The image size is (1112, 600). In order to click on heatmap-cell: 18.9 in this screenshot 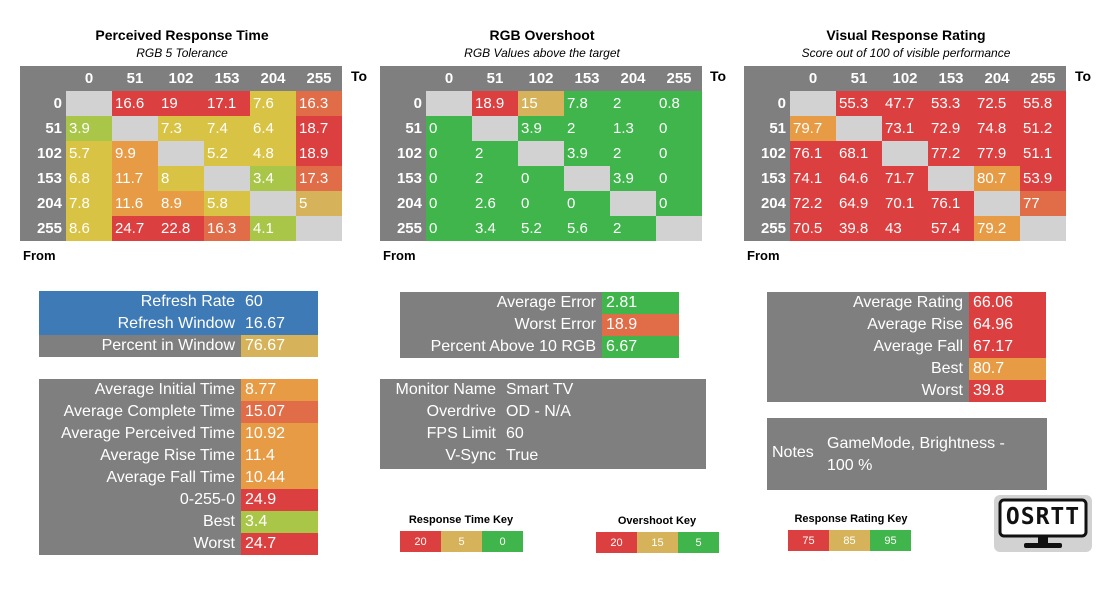, I will do `click(495, 103)`.